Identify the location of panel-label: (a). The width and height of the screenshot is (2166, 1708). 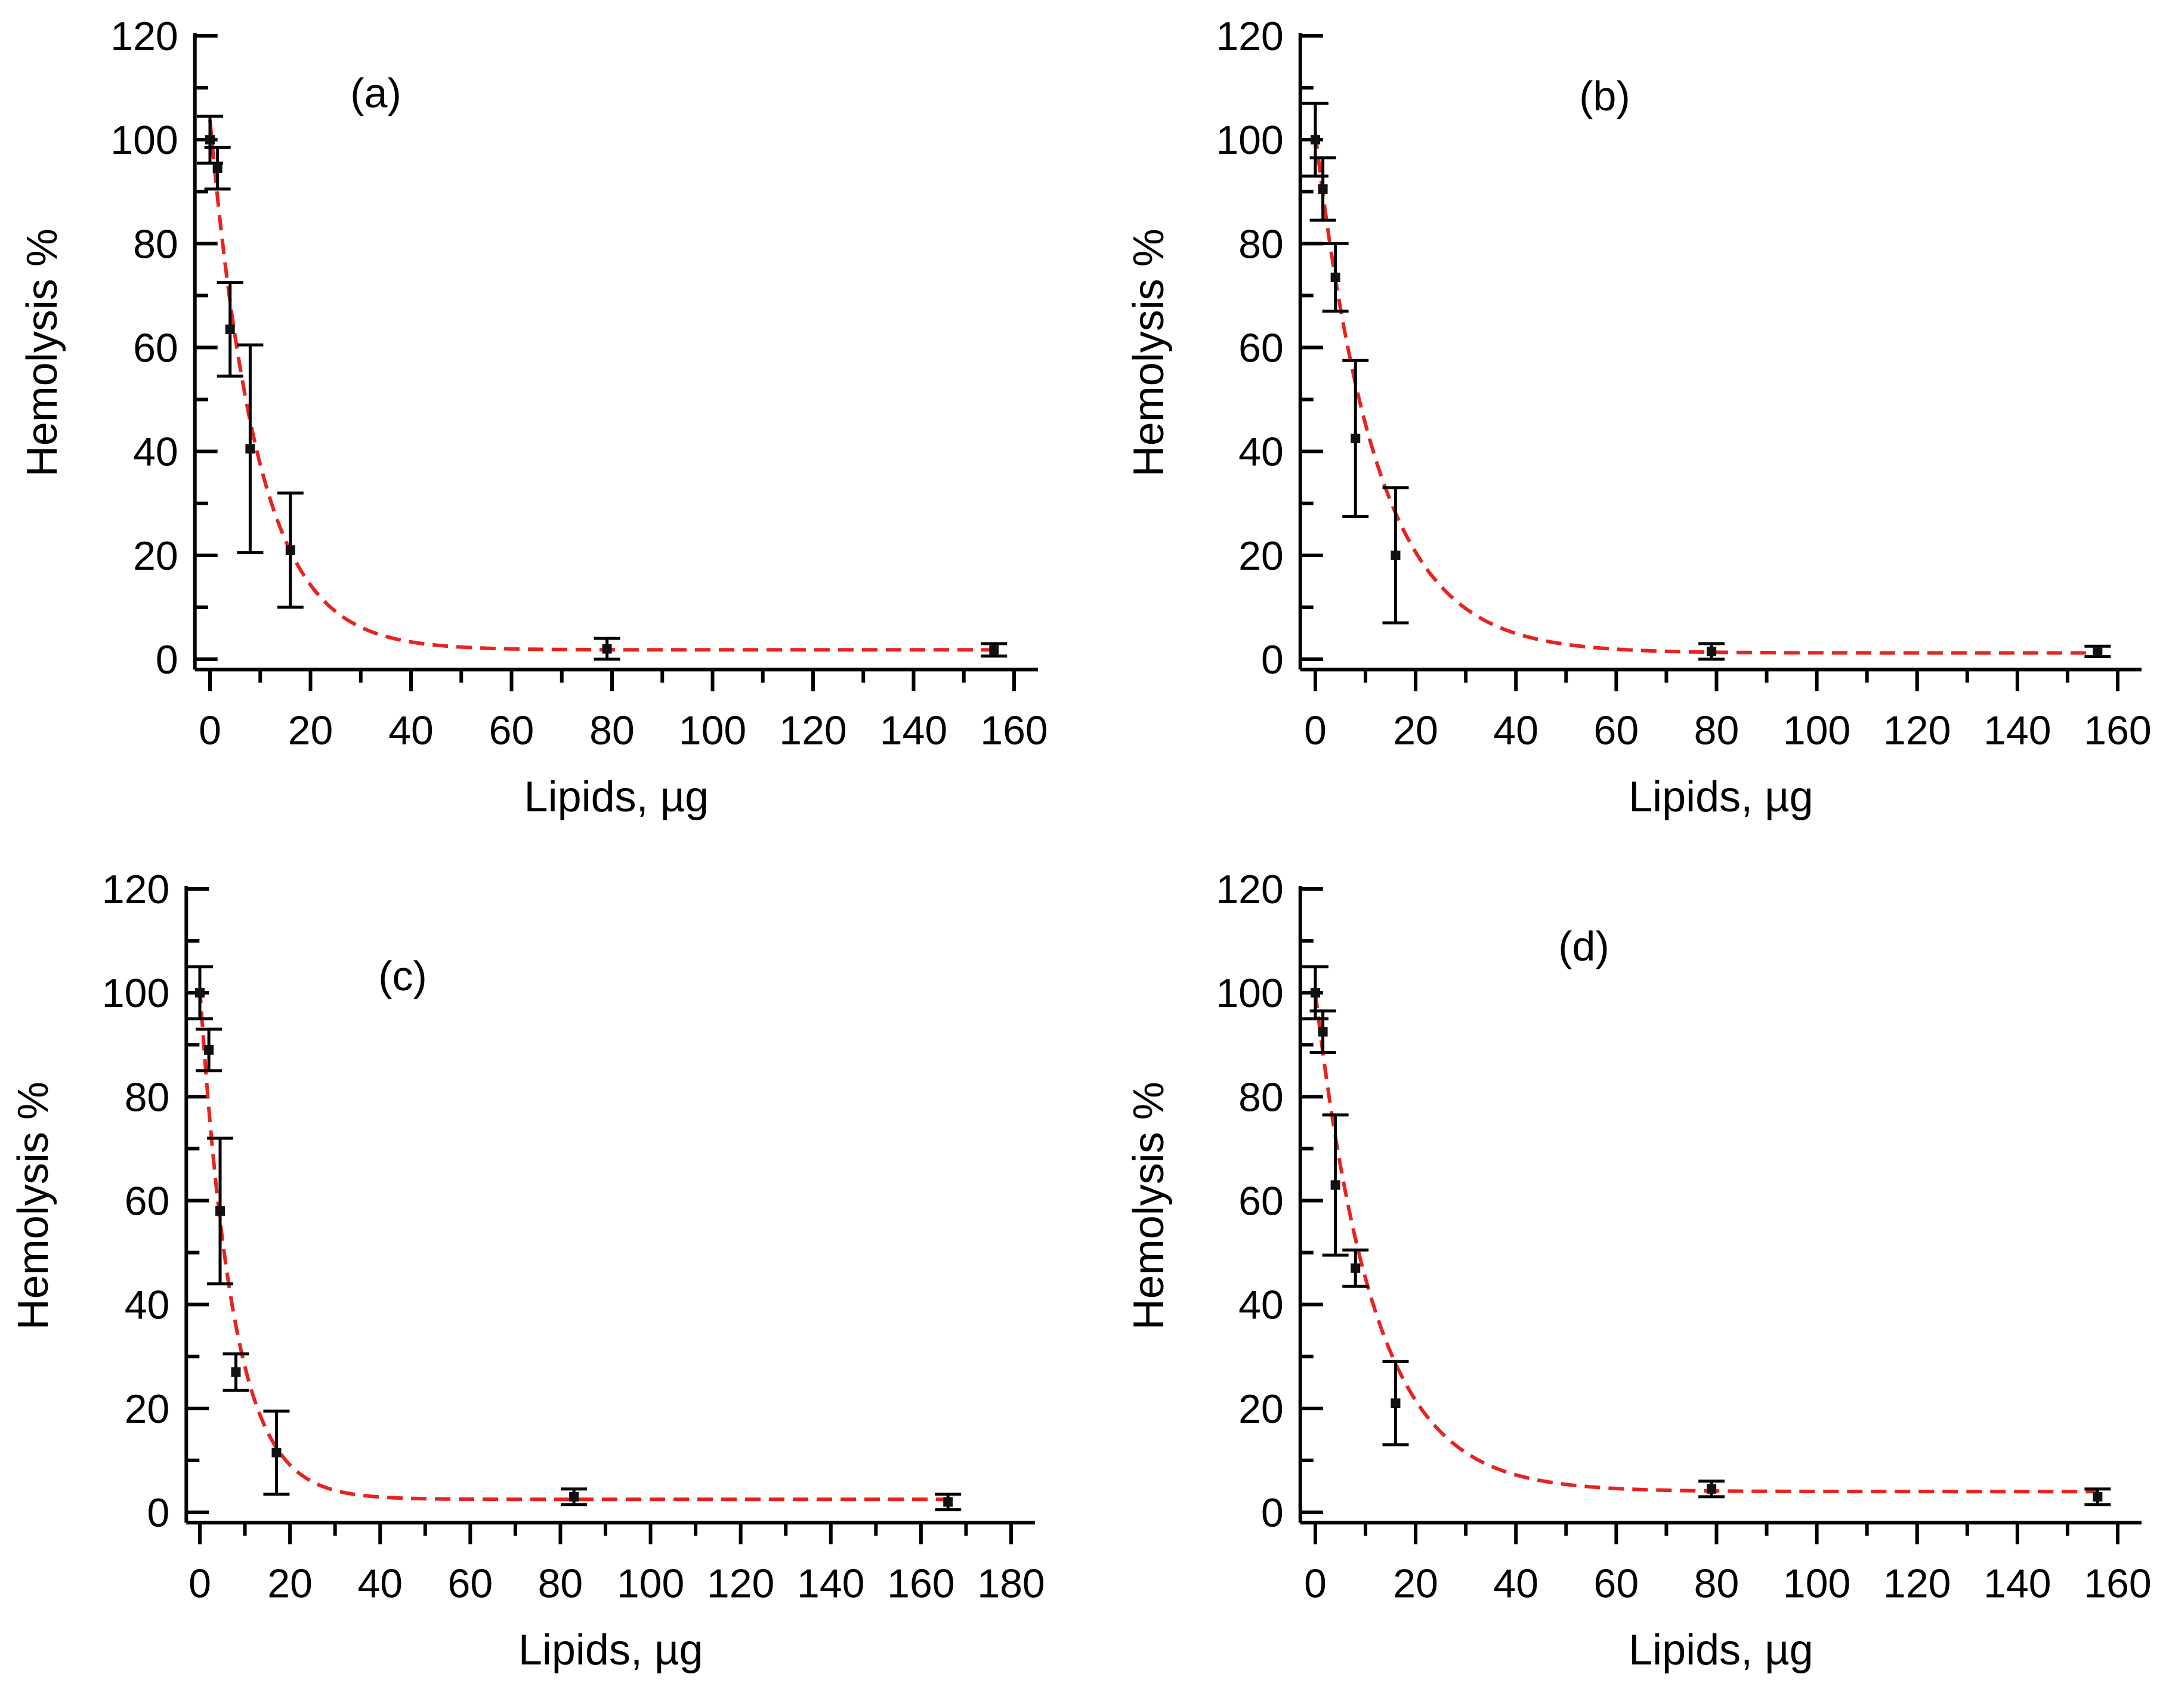
(375, 93).